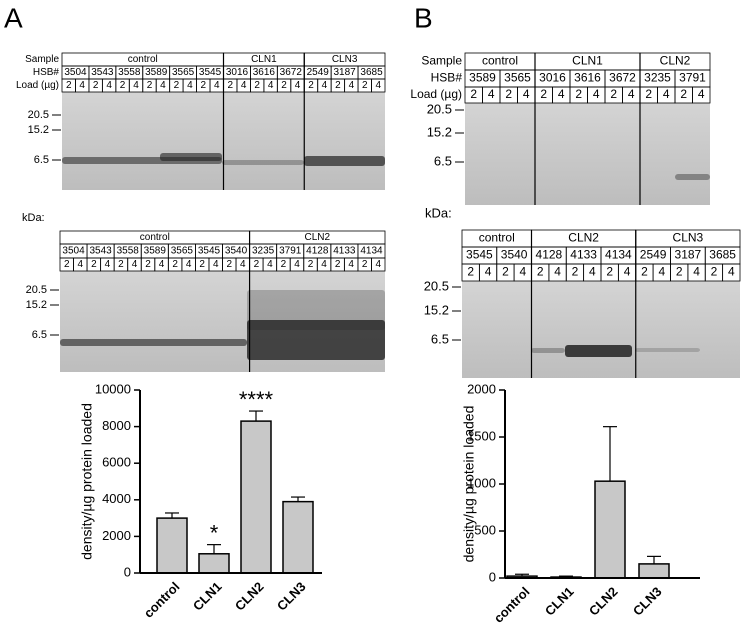 This screenshot has height=633, width=750. I want to click on marker-label: 20.5, so click(36, 290).